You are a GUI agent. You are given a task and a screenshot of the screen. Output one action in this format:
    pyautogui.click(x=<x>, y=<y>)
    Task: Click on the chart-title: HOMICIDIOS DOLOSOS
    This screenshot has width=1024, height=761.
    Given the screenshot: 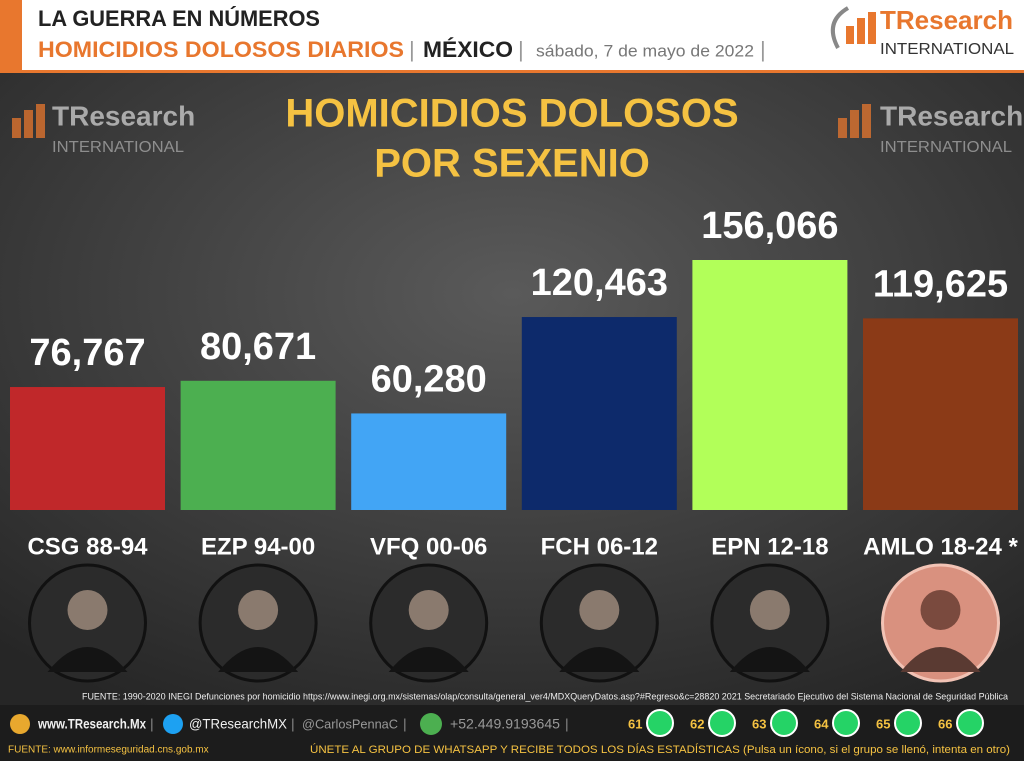 What is the action you would take?
    pyautogui.click(x=511, y=114)
    